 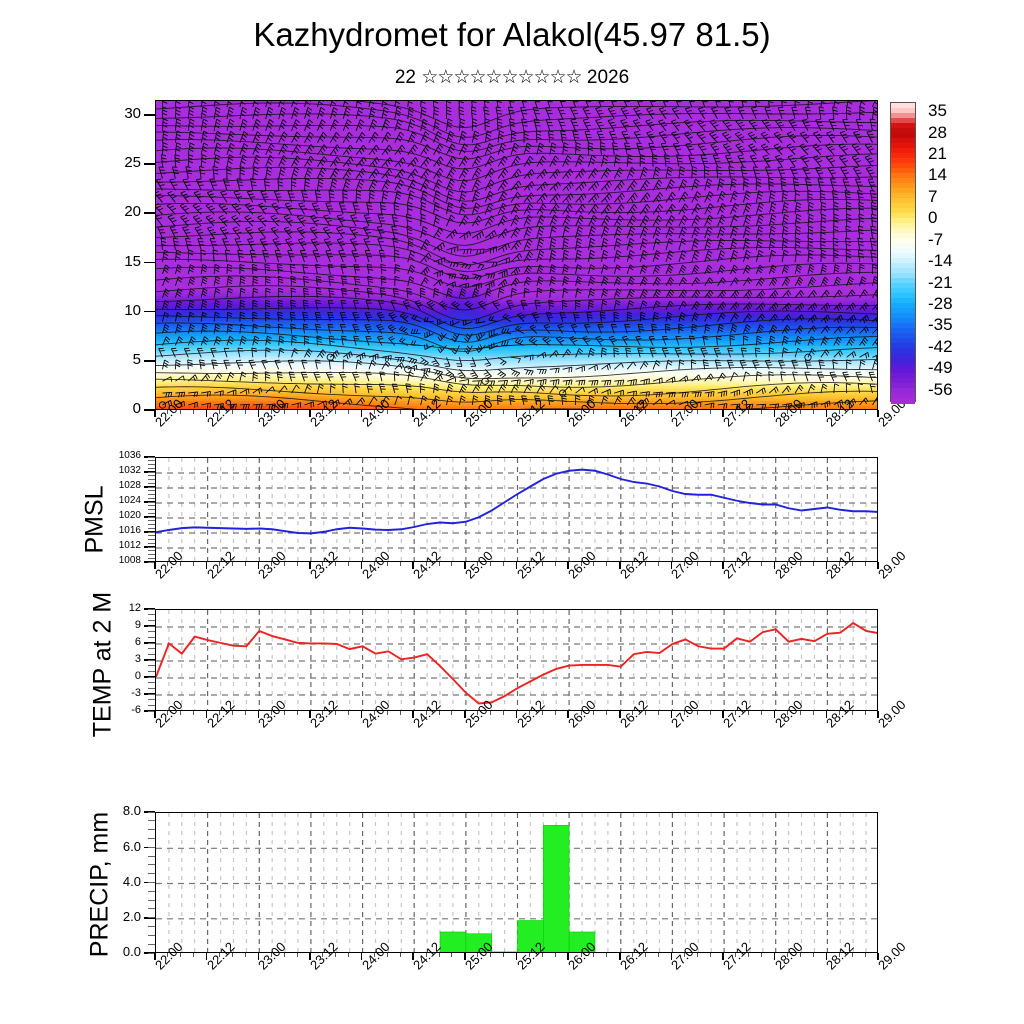 I want to click on colorbar-tick-label: -7, so click(x=936, y=239).